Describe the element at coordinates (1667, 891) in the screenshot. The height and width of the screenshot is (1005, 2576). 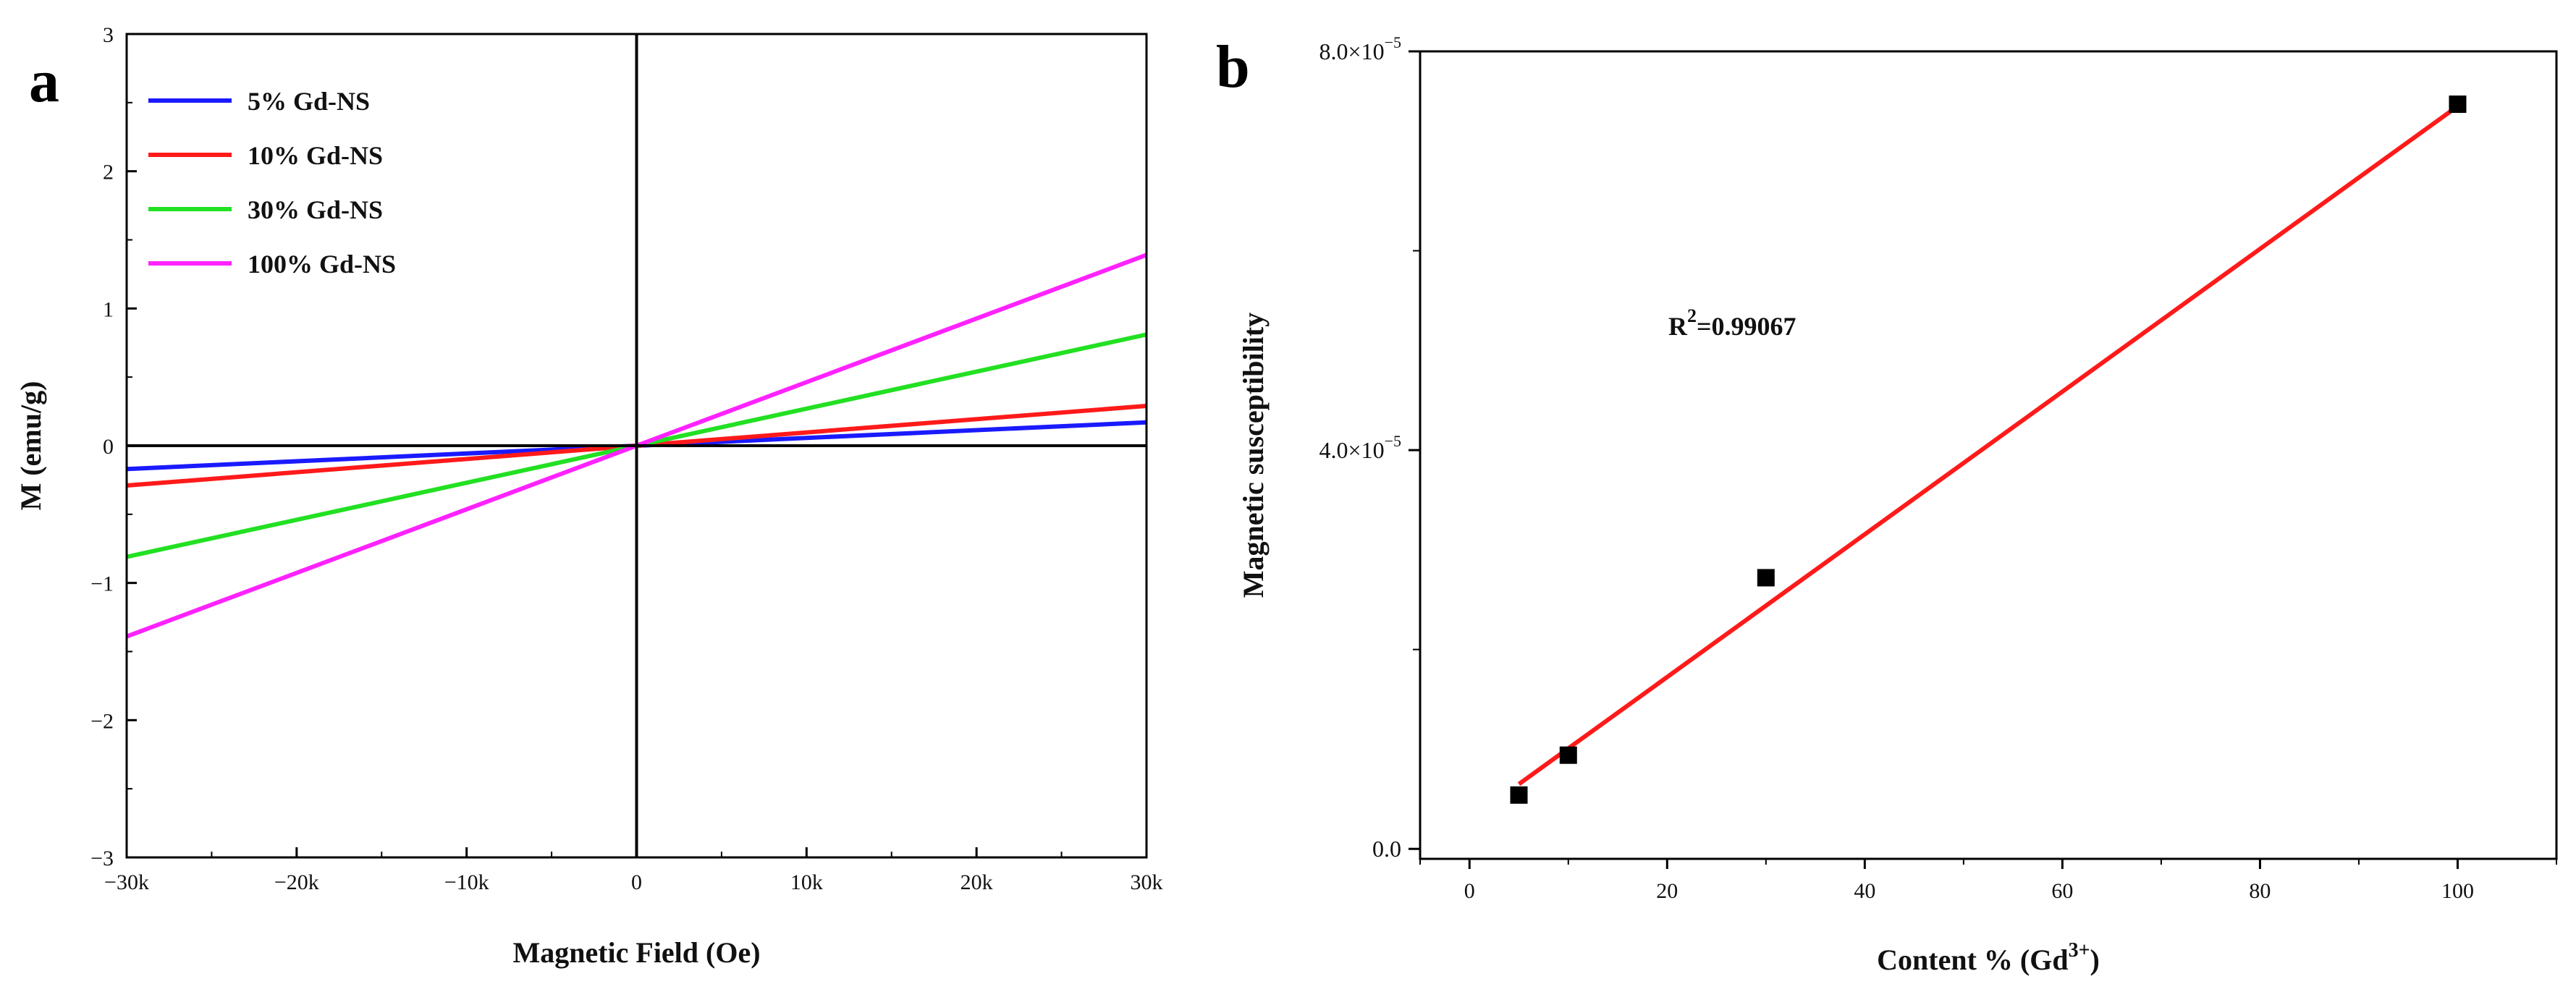
I see `panel-b-x-tick-label: 20` at that location.